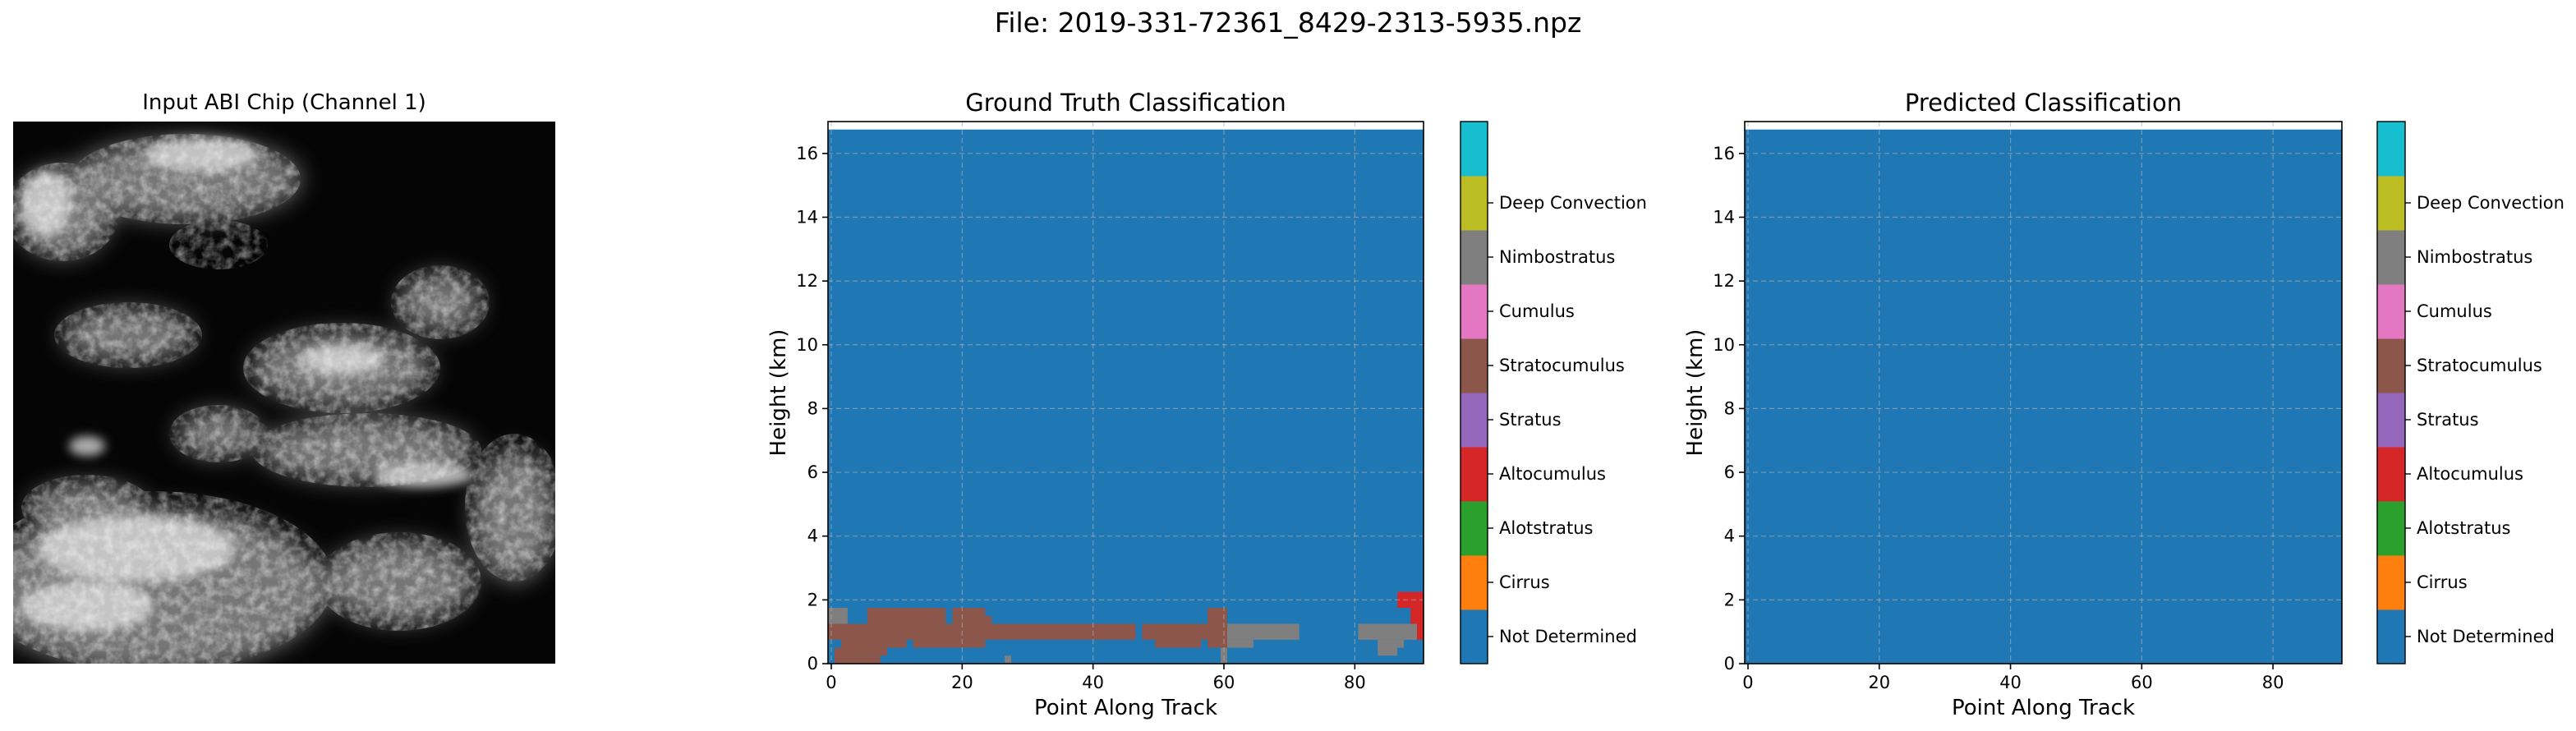  I want to click on figure-title: File: 2019-331-72361_8429-2313-5935.npz, so click(1288, 23).